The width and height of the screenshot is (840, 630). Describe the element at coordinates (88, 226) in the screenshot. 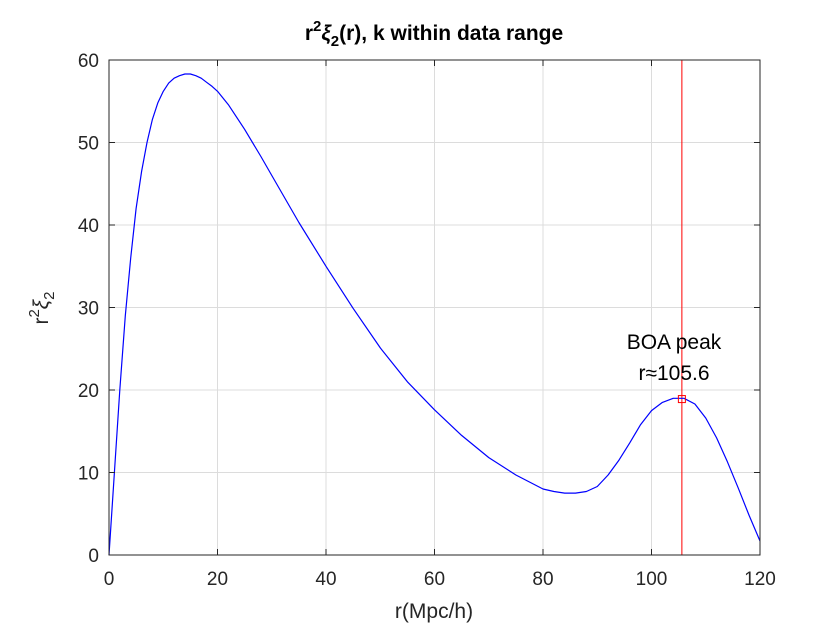

I see `y-tick-label: 40` at that location.